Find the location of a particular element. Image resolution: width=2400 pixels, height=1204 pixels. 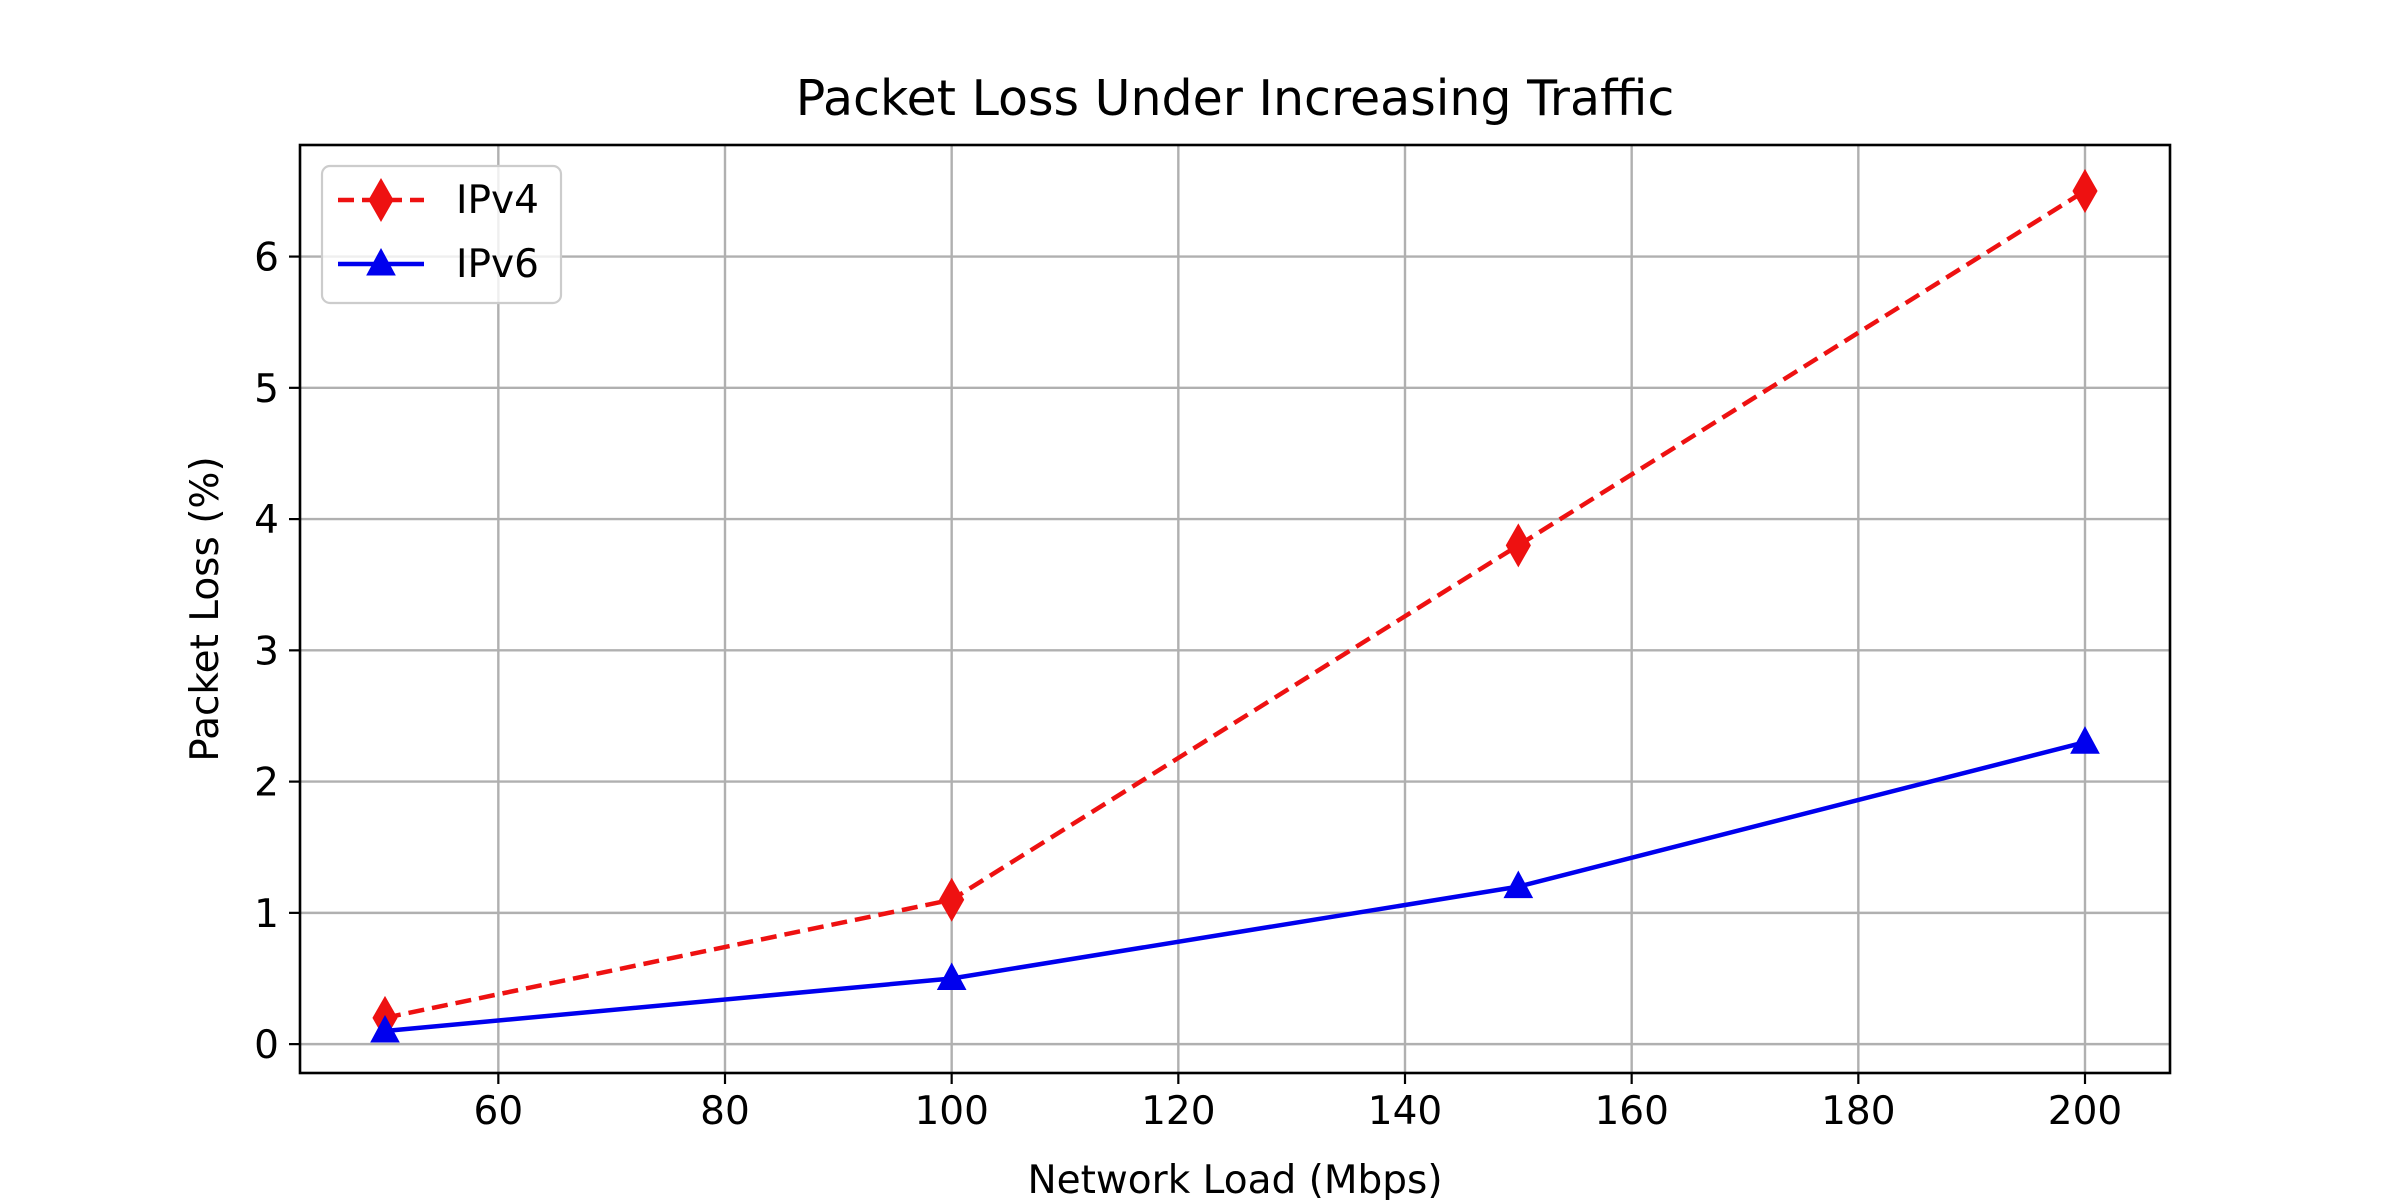

y-axis-label: Packet Loss (%) is located at coordinates (205, 608).